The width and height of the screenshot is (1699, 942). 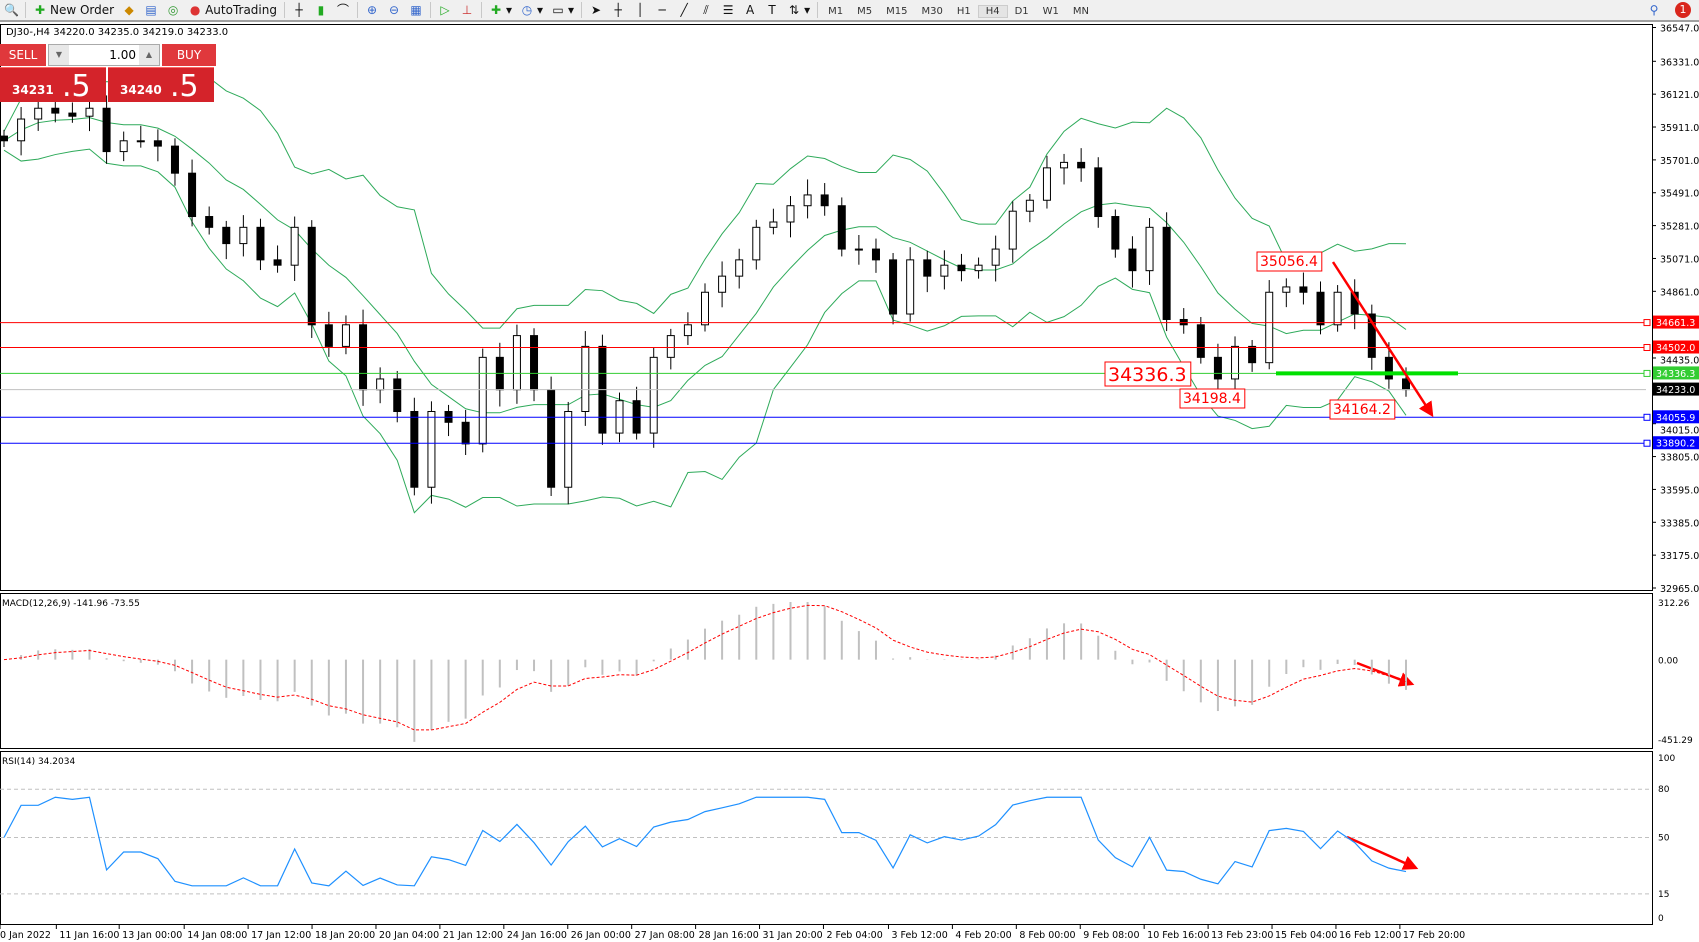 What do you see at coordinates (706, 10) in the screenshot?
I see `channel-button: ⫽` at bounding box center [706, 10].